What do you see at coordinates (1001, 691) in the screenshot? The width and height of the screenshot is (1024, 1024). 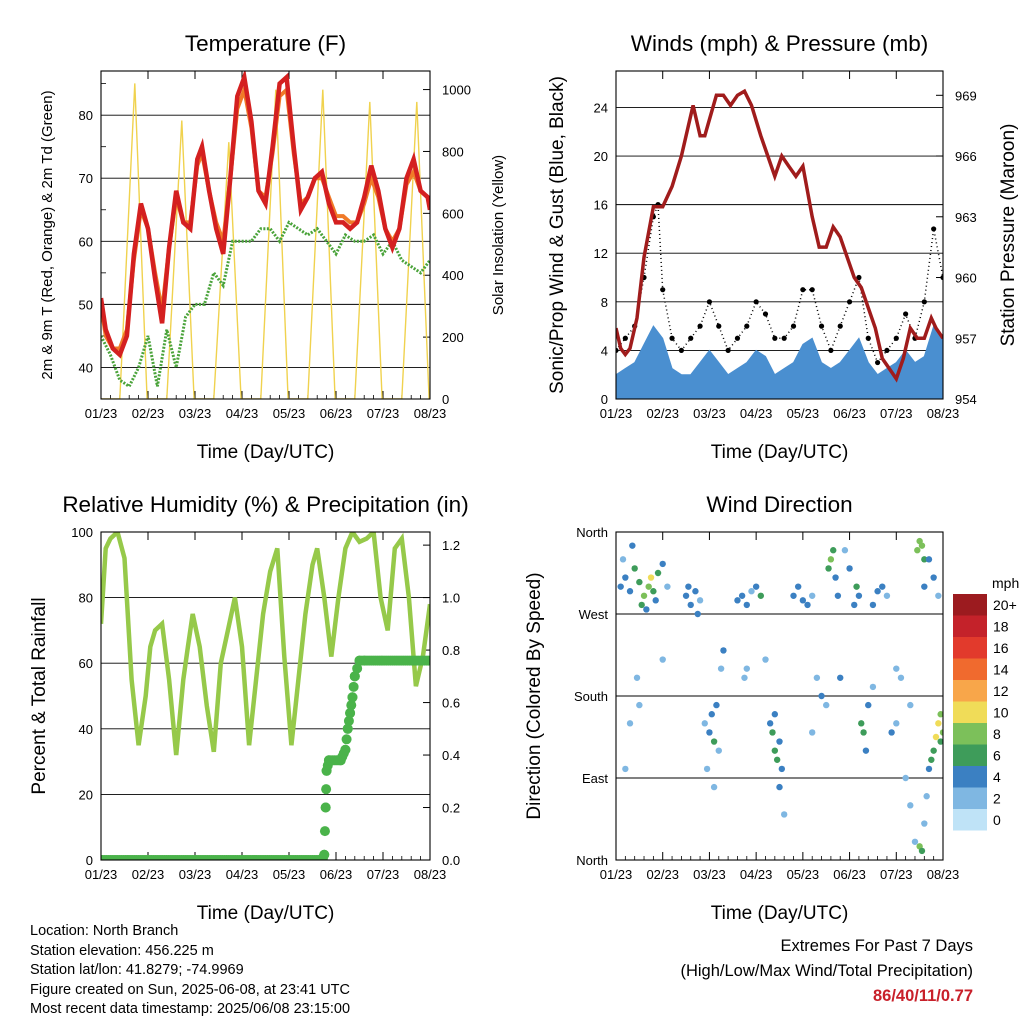 I see `legend-label: 12` at bounding box center [1001, 691].